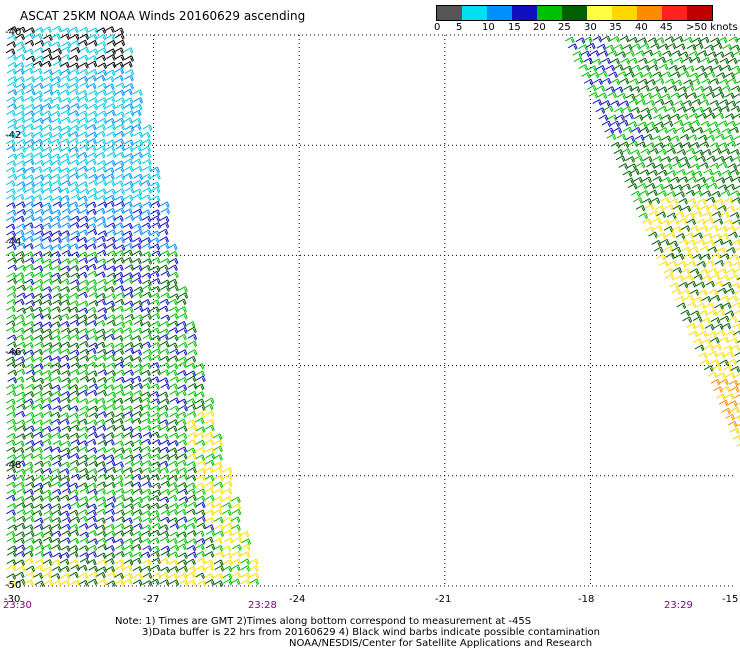 The image size is (740, 650). What do you see at coordinates (678, 605) in the screenshot?
I see `time-label: 23:29` at bounding box center [678, 605].